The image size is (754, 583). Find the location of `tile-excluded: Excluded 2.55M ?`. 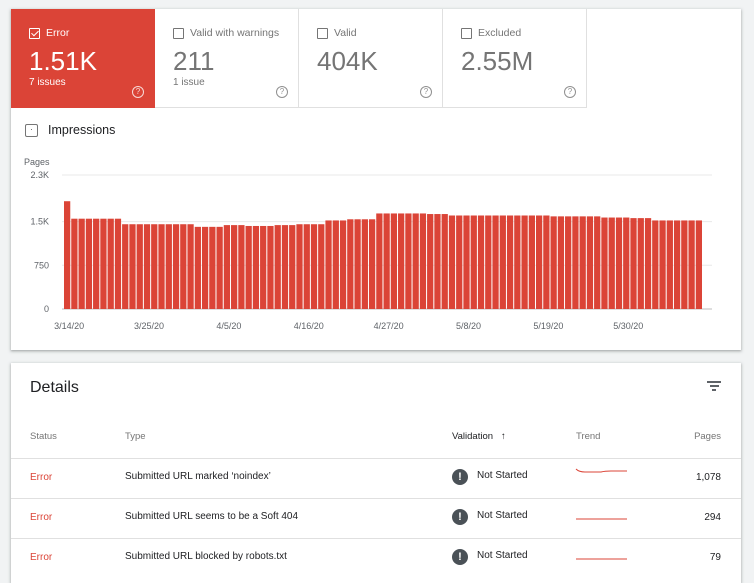

tile-excluded: Excluded 2.55M ? is located at coordinates (515, 58).